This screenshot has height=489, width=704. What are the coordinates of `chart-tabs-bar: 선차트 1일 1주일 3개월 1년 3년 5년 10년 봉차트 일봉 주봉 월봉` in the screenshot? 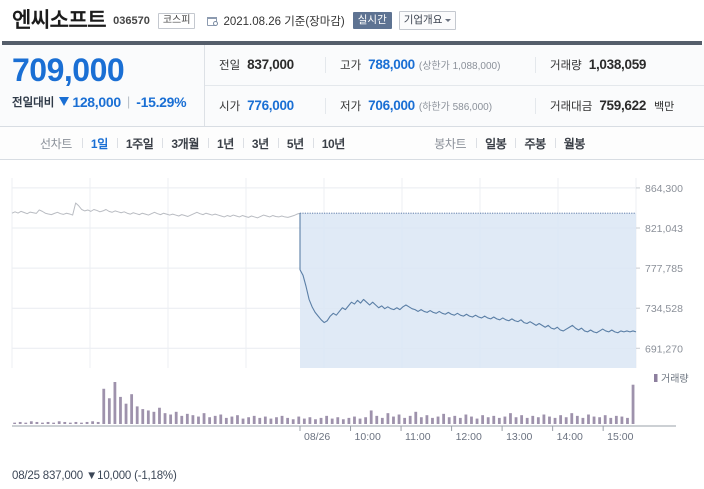 It's located at (352, 143).